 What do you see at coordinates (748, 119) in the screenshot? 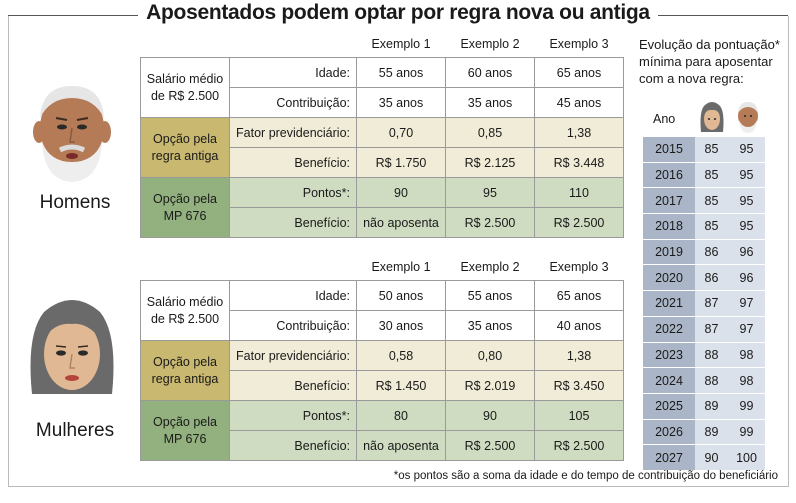
I see `man-mini-face-icon` at bounding box center [748, 119].